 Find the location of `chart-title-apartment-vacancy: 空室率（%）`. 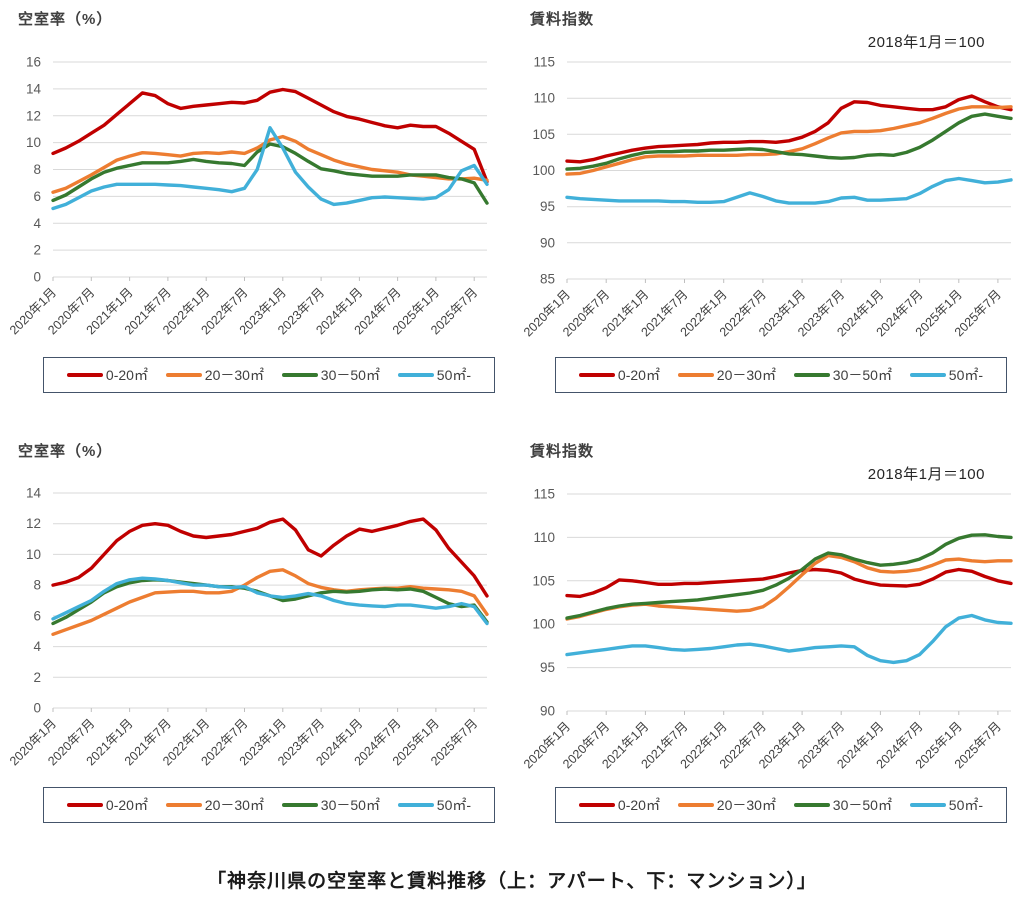

chart-title-apartment-vacancy: 空室率（%） is located at coordinates (65, 19).